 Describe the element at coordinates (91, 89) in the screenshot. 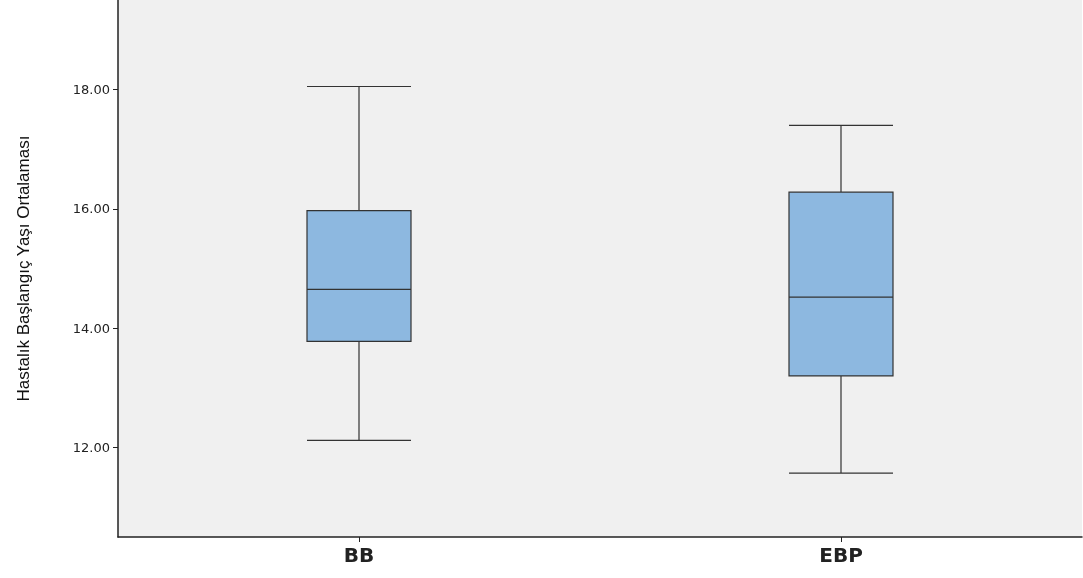

I see `y-tick-label: 18.00` at that location.